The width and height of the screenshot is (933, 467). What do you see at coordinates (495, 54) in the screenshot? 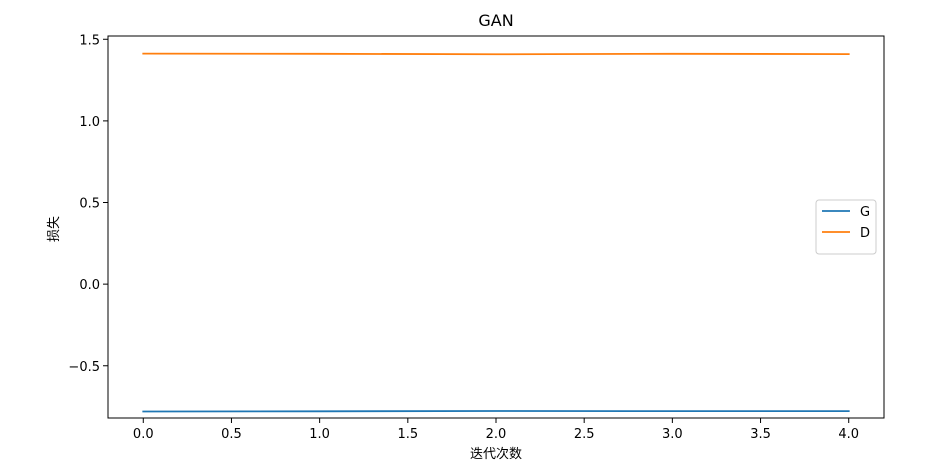
I see `series-line-d` at bounding box center [495, 54].